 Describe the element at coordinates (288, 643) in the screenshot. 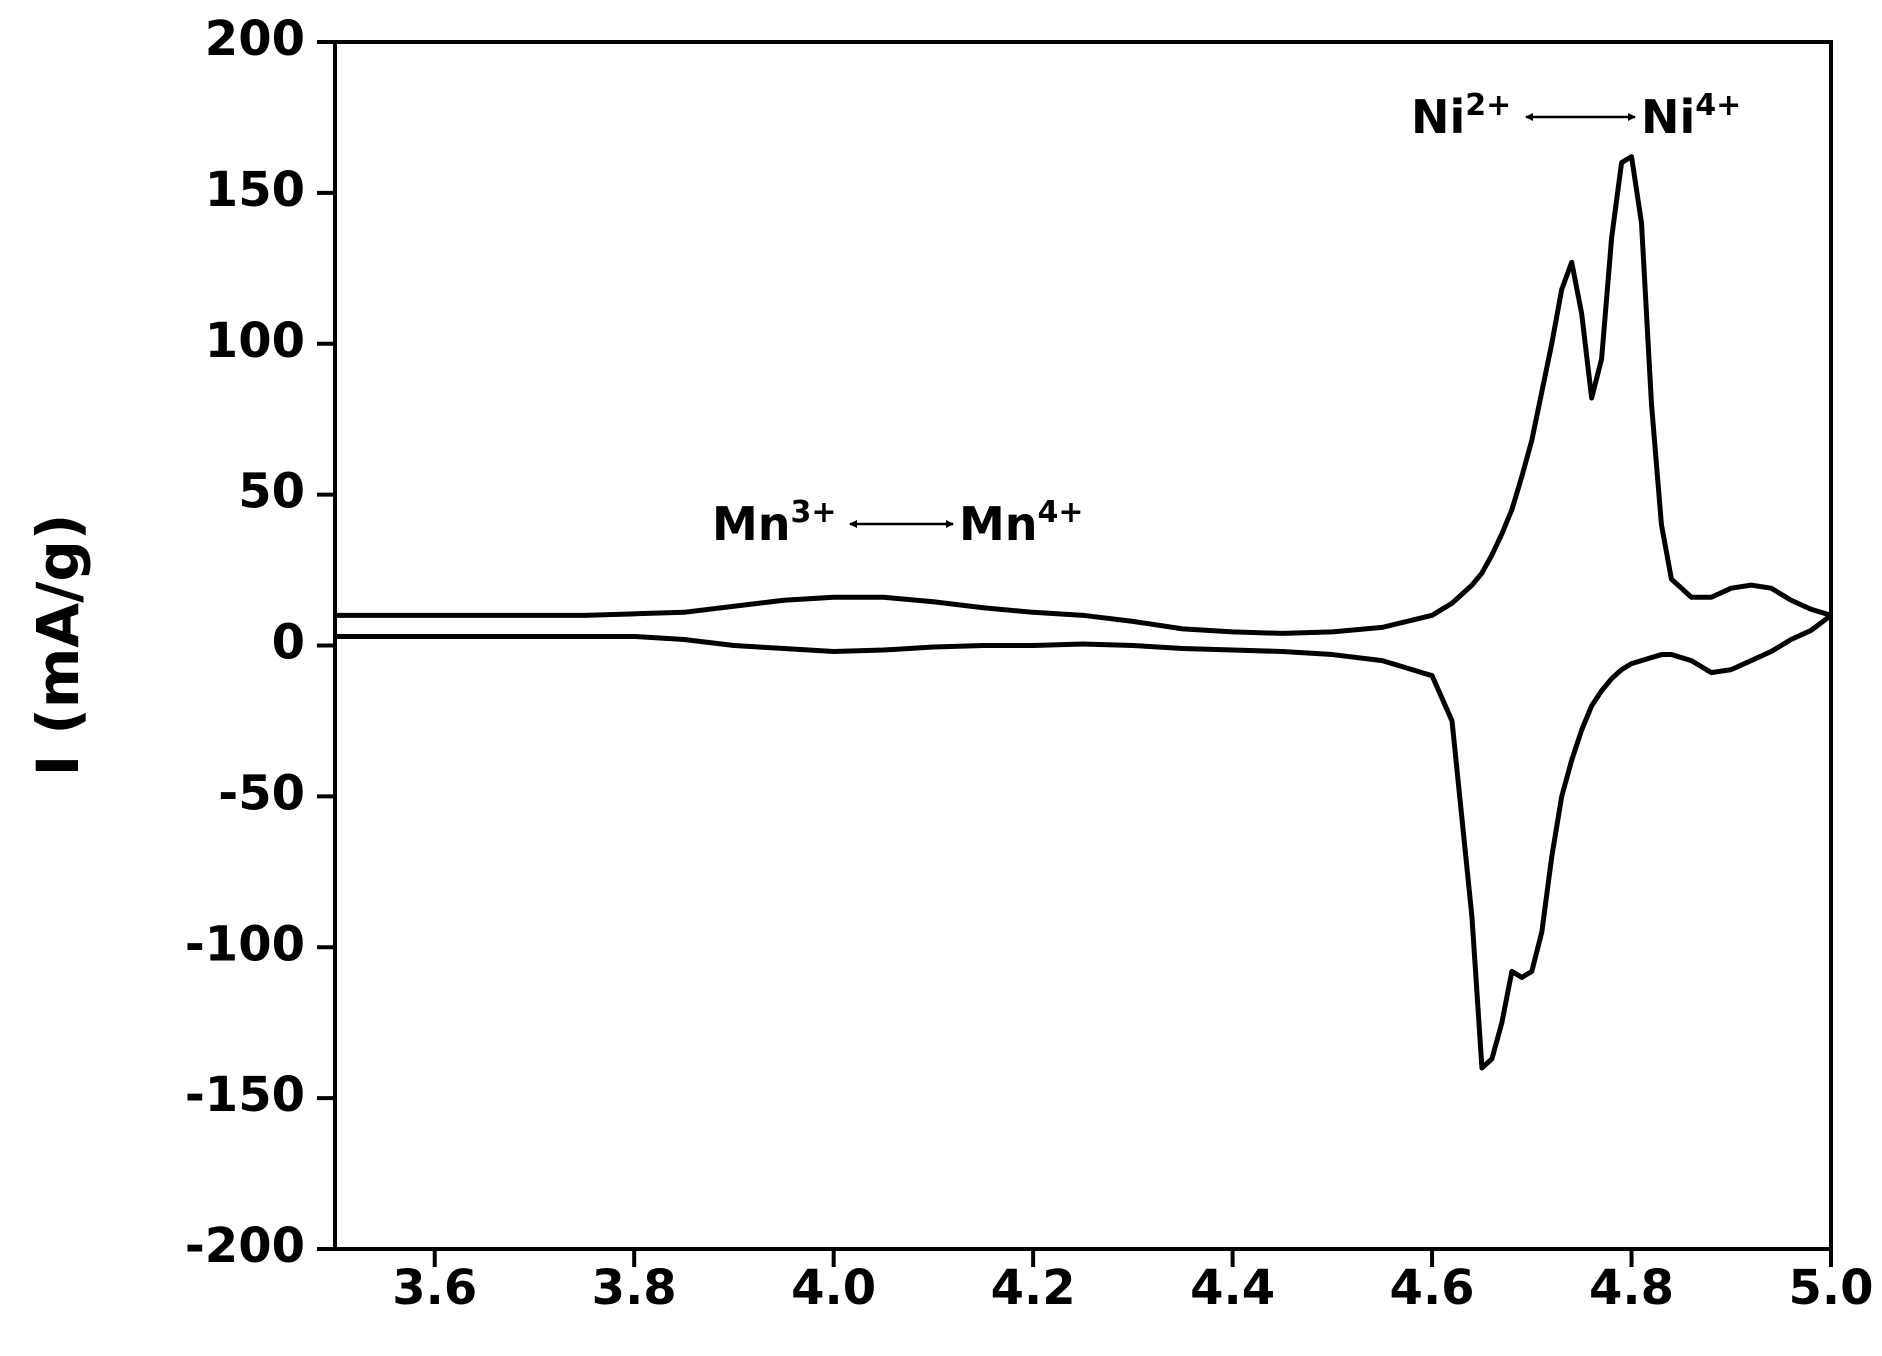

I see `y-tick-label: 0` at that location.